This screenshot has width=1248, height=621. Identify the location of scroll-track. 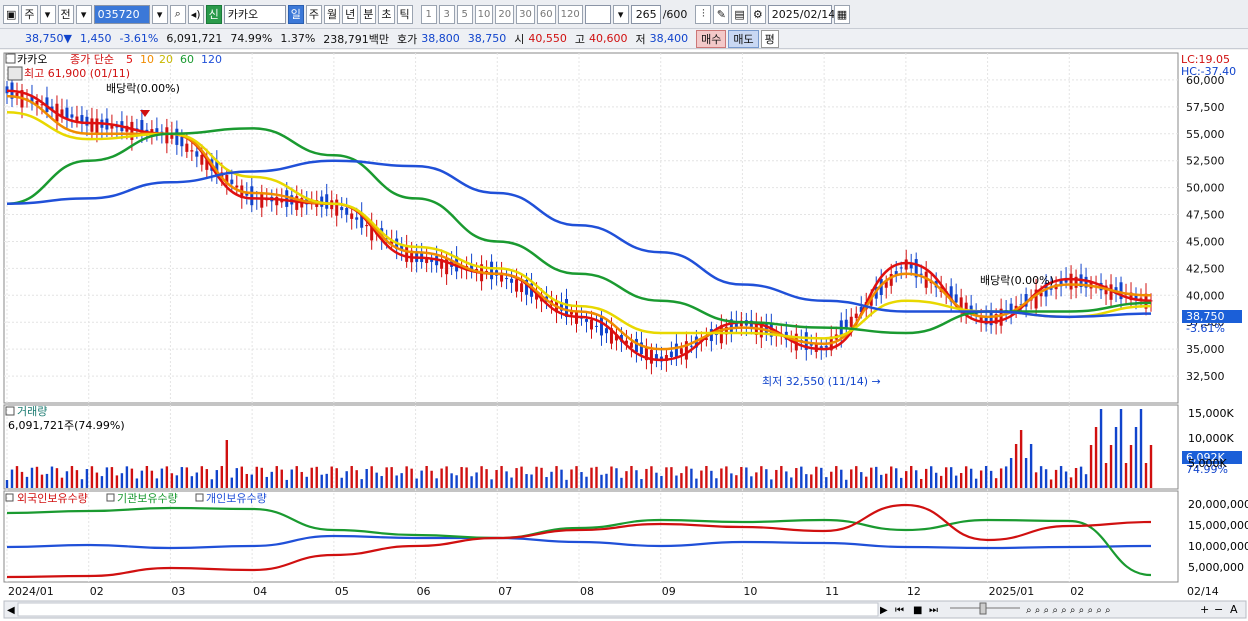
(448, 609).